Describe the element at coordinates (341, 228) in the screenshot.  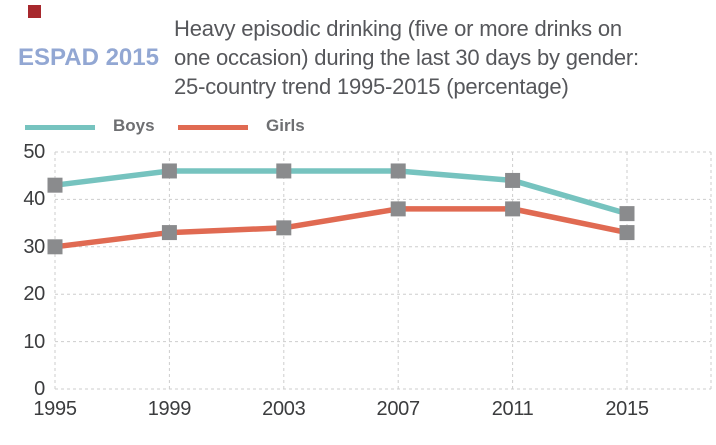
I see `series-line-girls` at that location.